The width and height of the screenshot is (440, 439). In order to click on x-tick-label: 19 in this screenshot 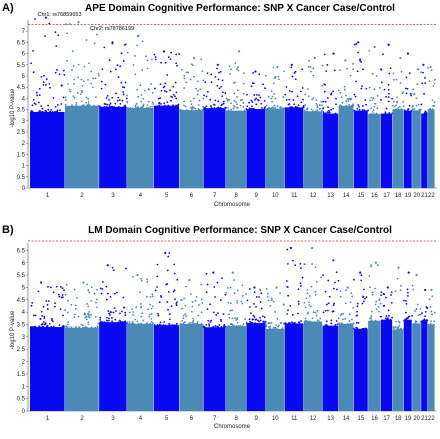, I will do `click(408, 419)`.